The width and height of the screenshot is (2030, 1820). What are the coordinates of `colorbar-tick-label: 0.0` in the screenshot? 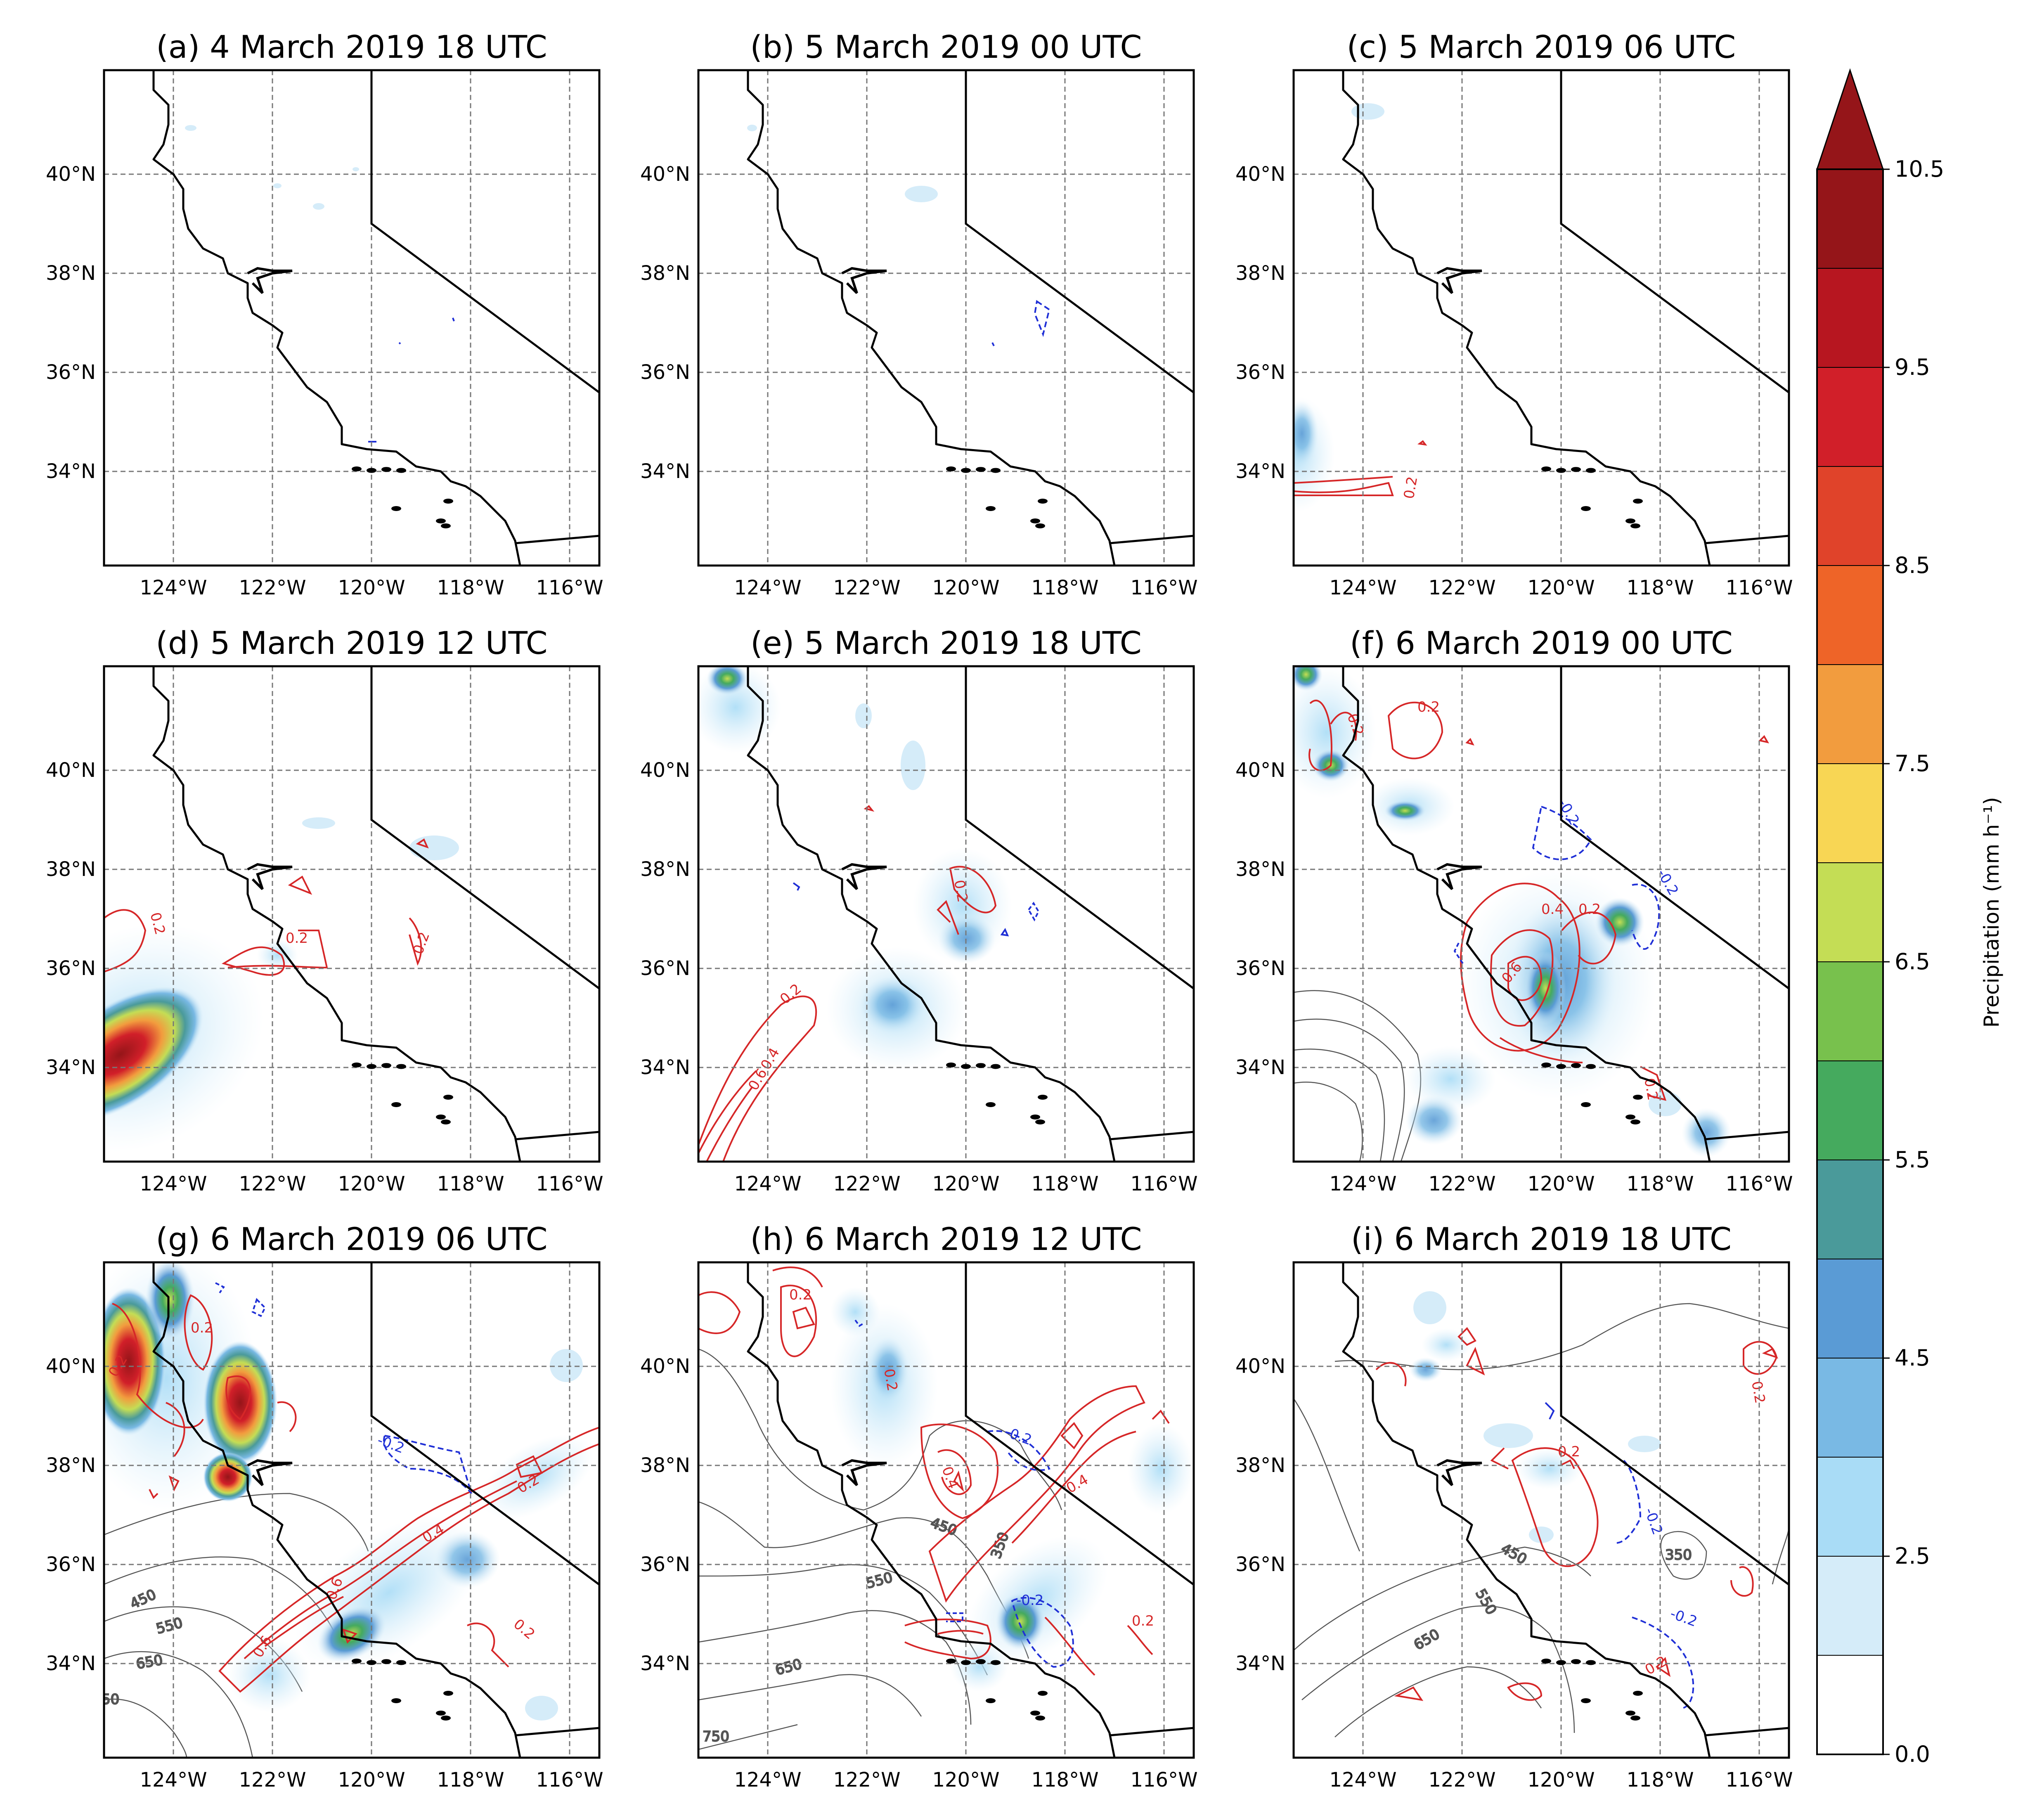 It's located at (1912, 1754).